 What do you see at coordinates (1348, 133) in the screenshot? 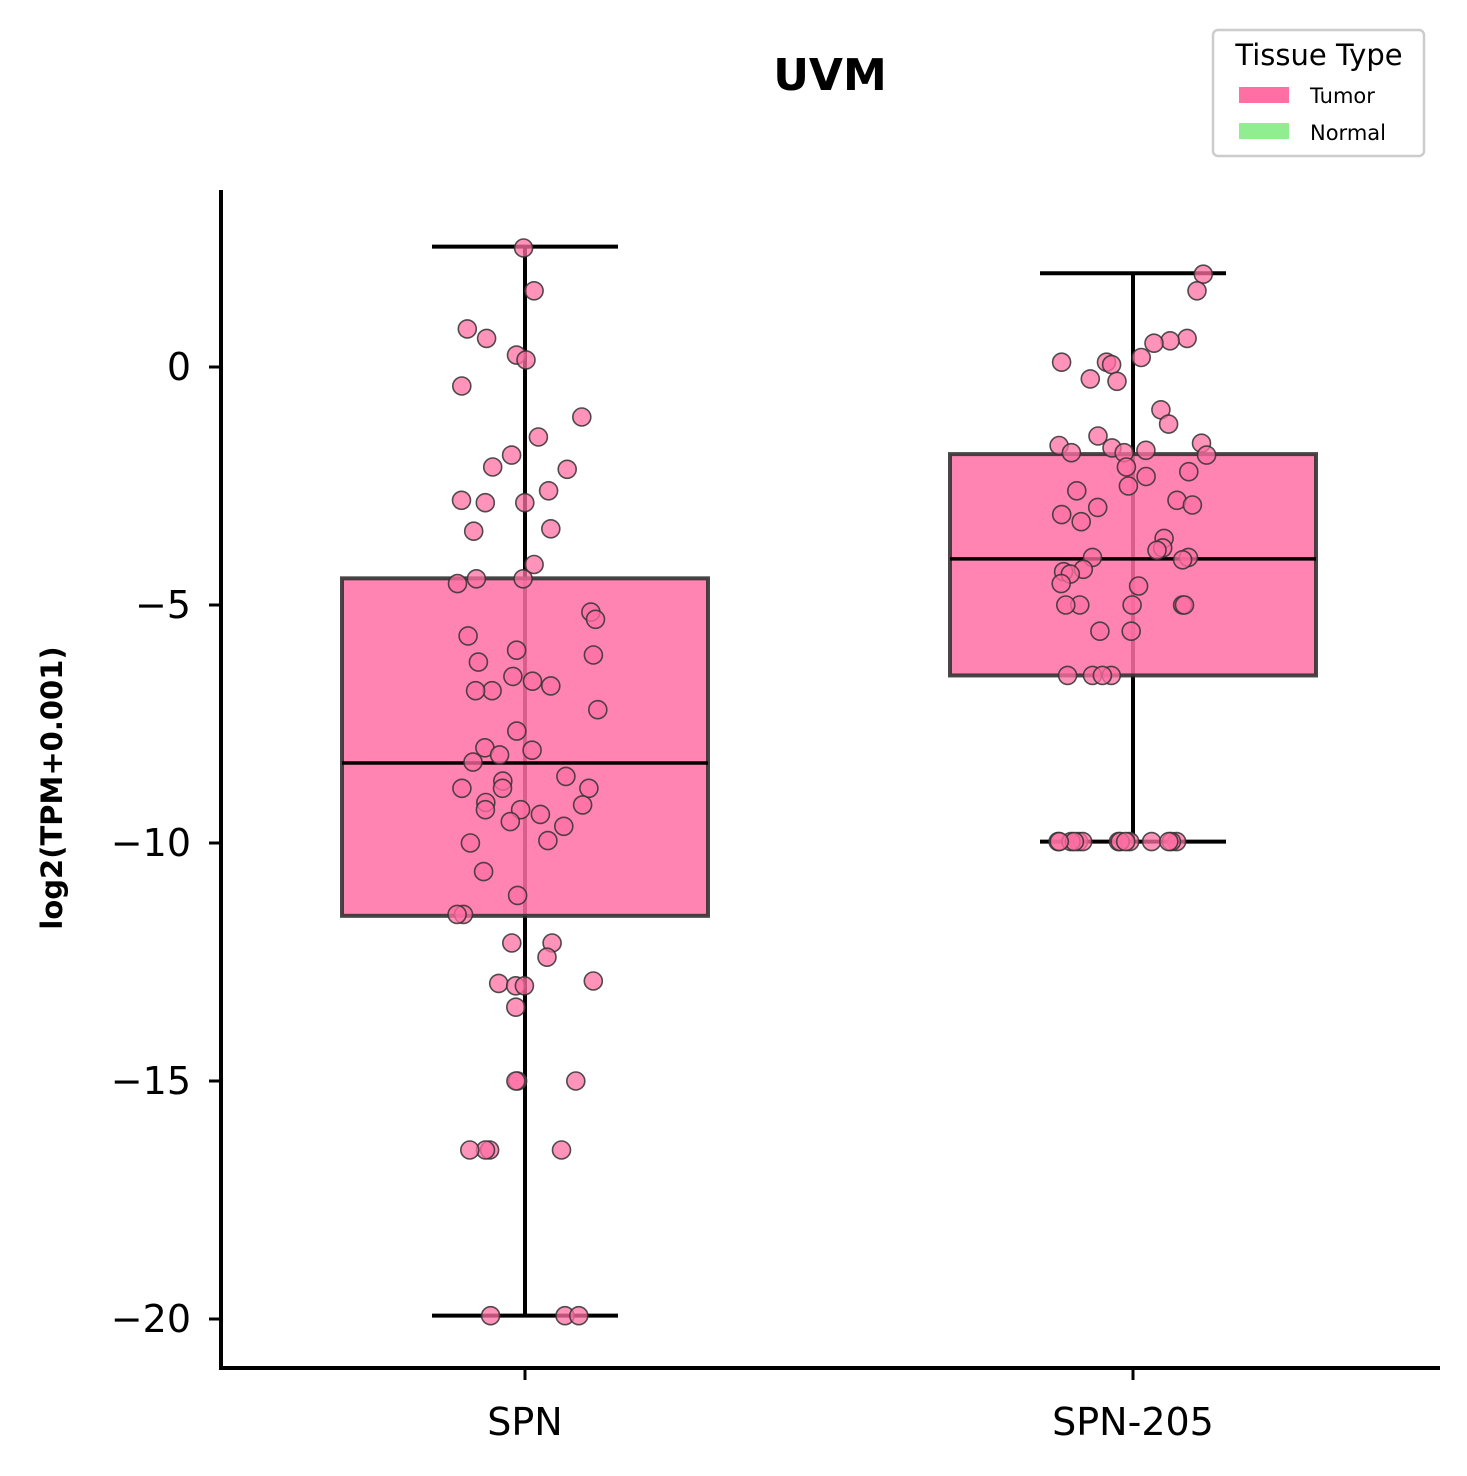
I see `legend-label-normal: Normal` at bounding box center [1348, 133].